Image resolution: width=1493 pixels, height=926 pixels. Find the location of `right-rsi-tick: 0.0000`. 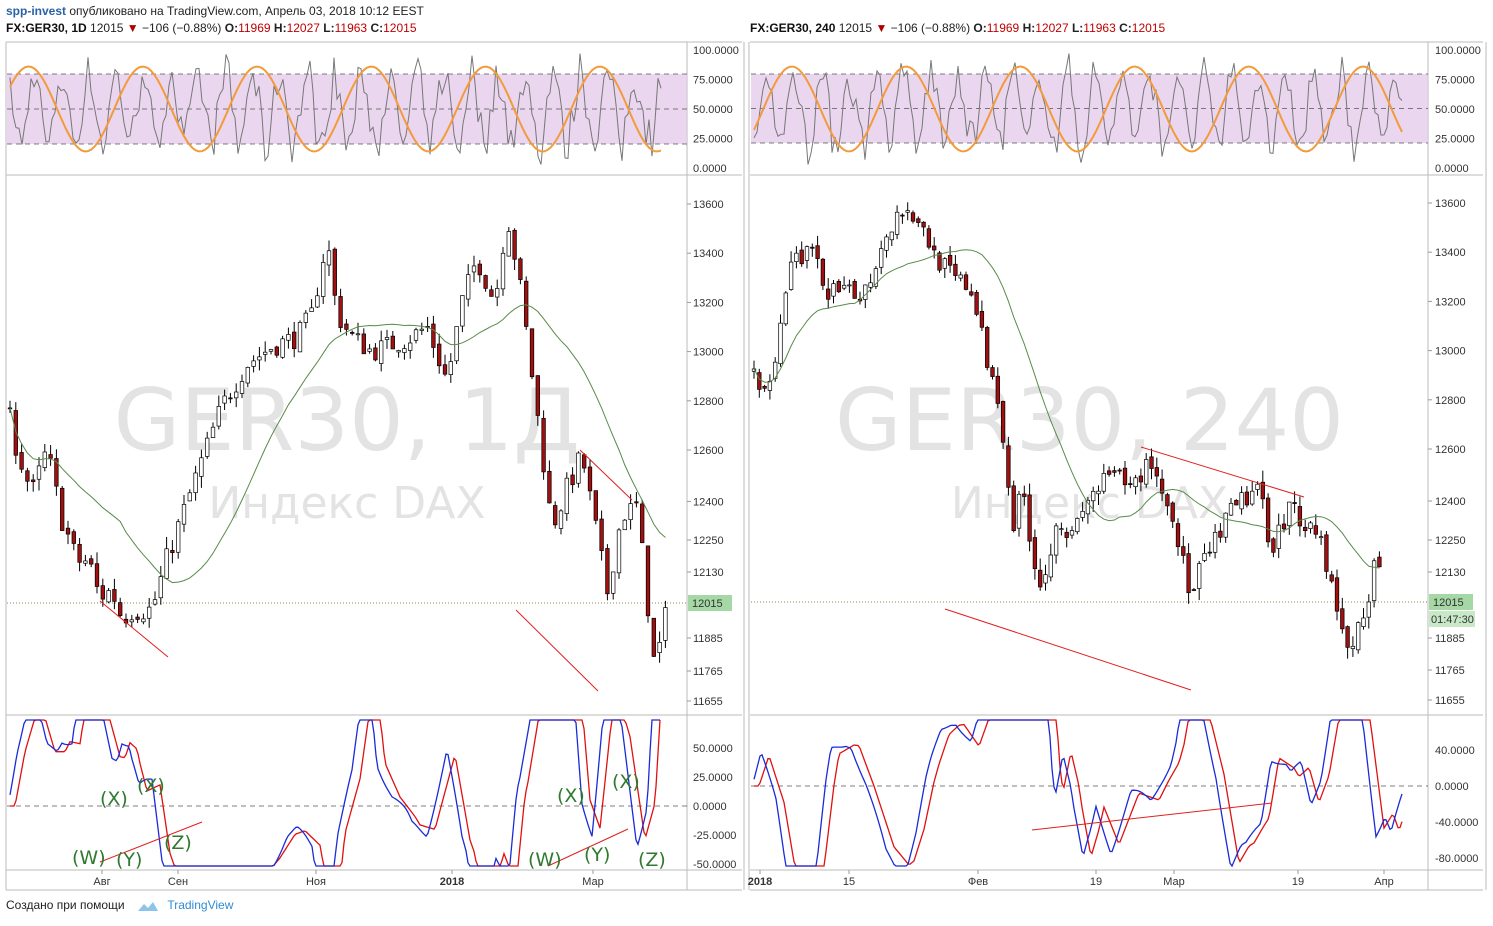

right-rsi-tick: 0.0000 is located at coordinates (1452, 169).